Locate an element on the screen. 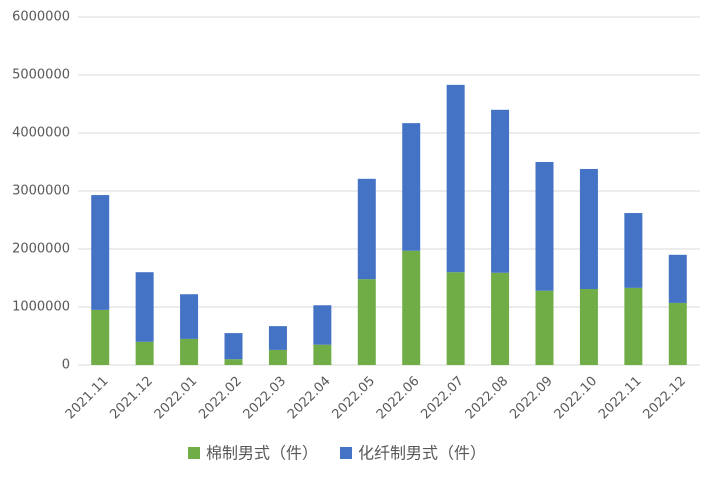  x-tick-label: 2022.07 is located at coordinates (442, 398).